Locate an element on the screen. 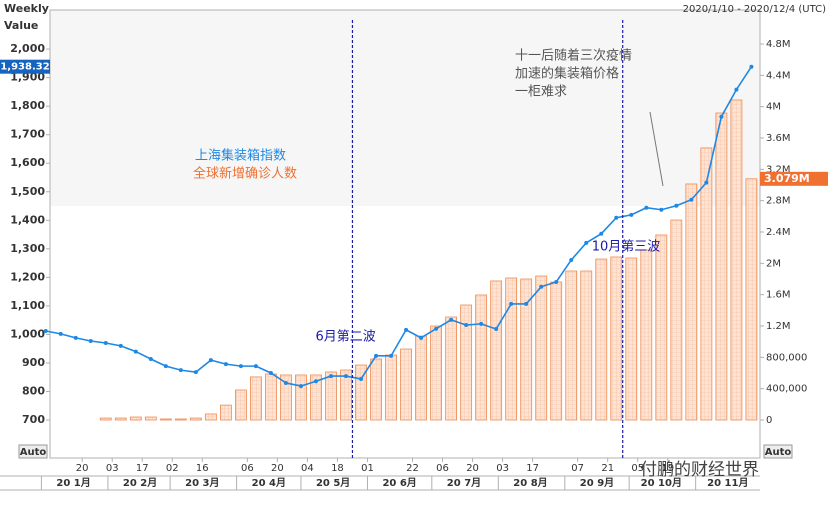 The width and height of the screenshot is (830, 507). y2-tick-label: 800,000 is located at coordinates (786, 357).